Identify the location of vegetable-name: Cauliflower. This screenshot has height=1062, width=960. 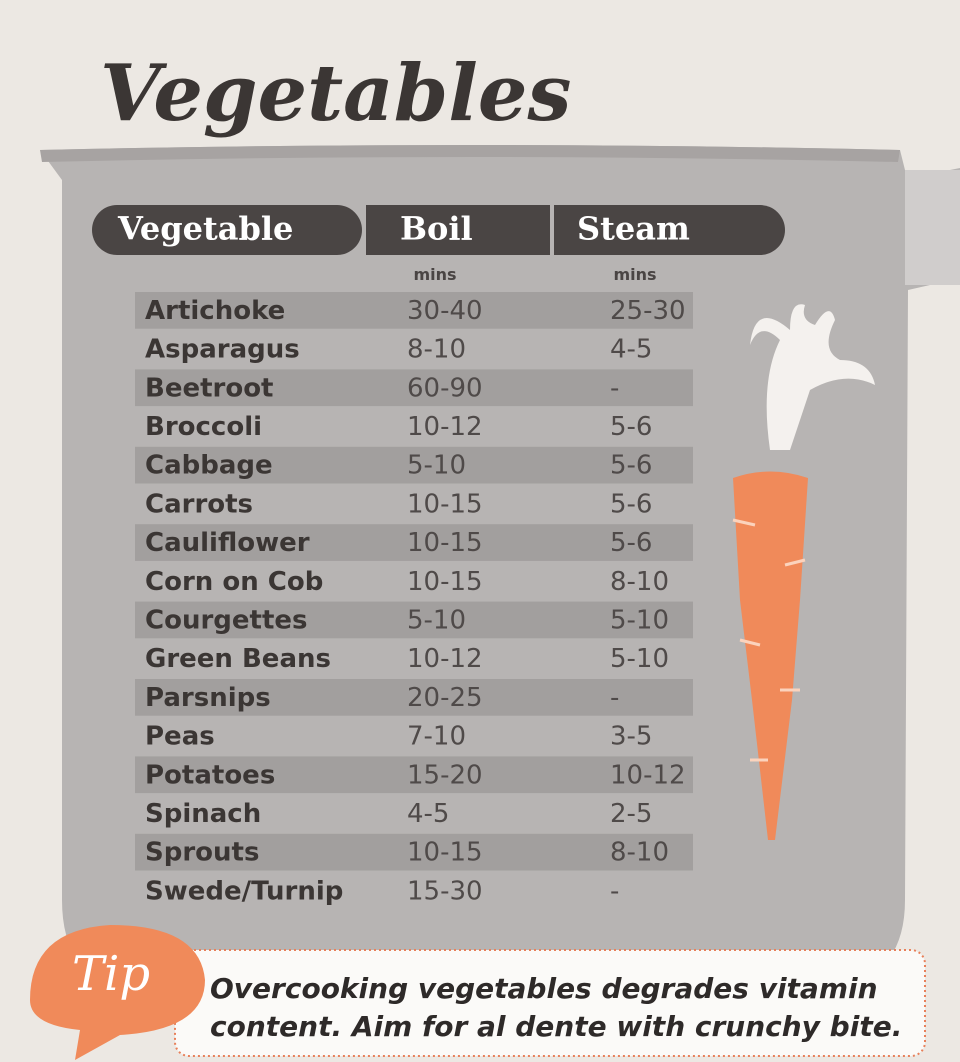
(227, 543).